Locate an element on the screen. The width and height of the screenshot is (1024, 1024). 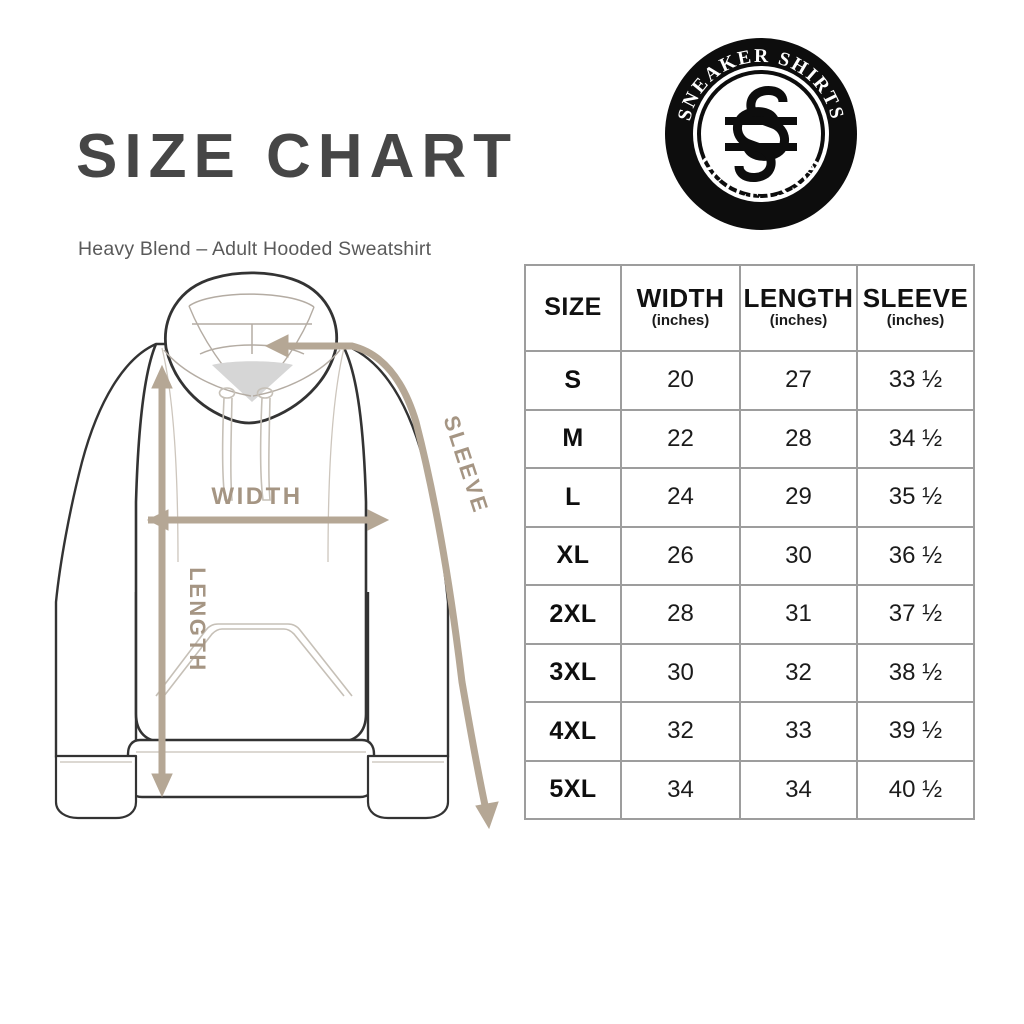
drawstrings is located at coordinates (246, 444).